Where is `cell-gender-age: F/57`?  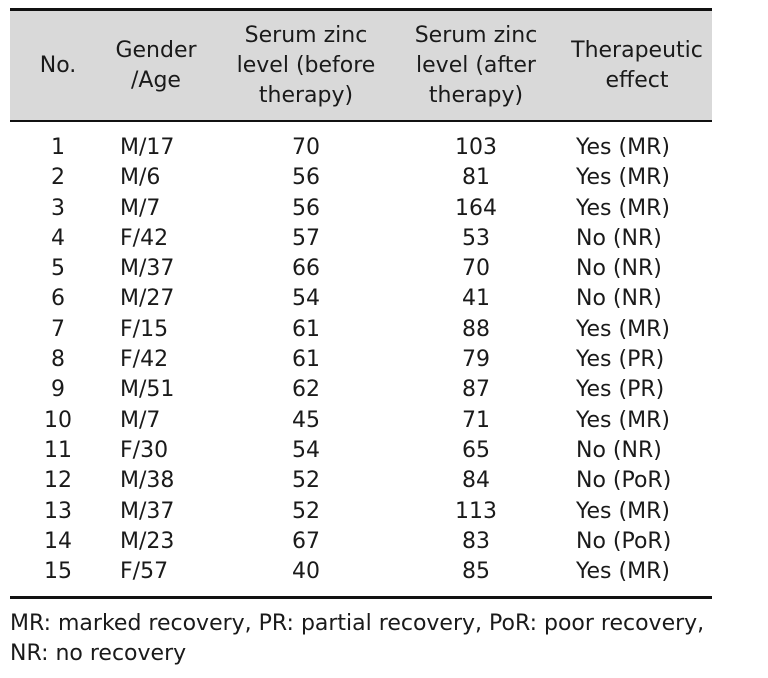 cell-gender-age: F/57 is located at coordinates (144, 572).